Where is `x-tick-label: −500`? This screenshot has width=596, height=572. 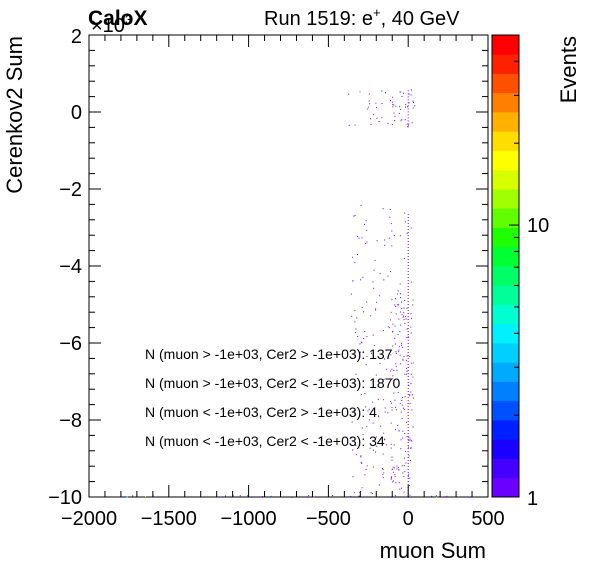 x-tick-label: −500 is located at coordinates (328, 519).